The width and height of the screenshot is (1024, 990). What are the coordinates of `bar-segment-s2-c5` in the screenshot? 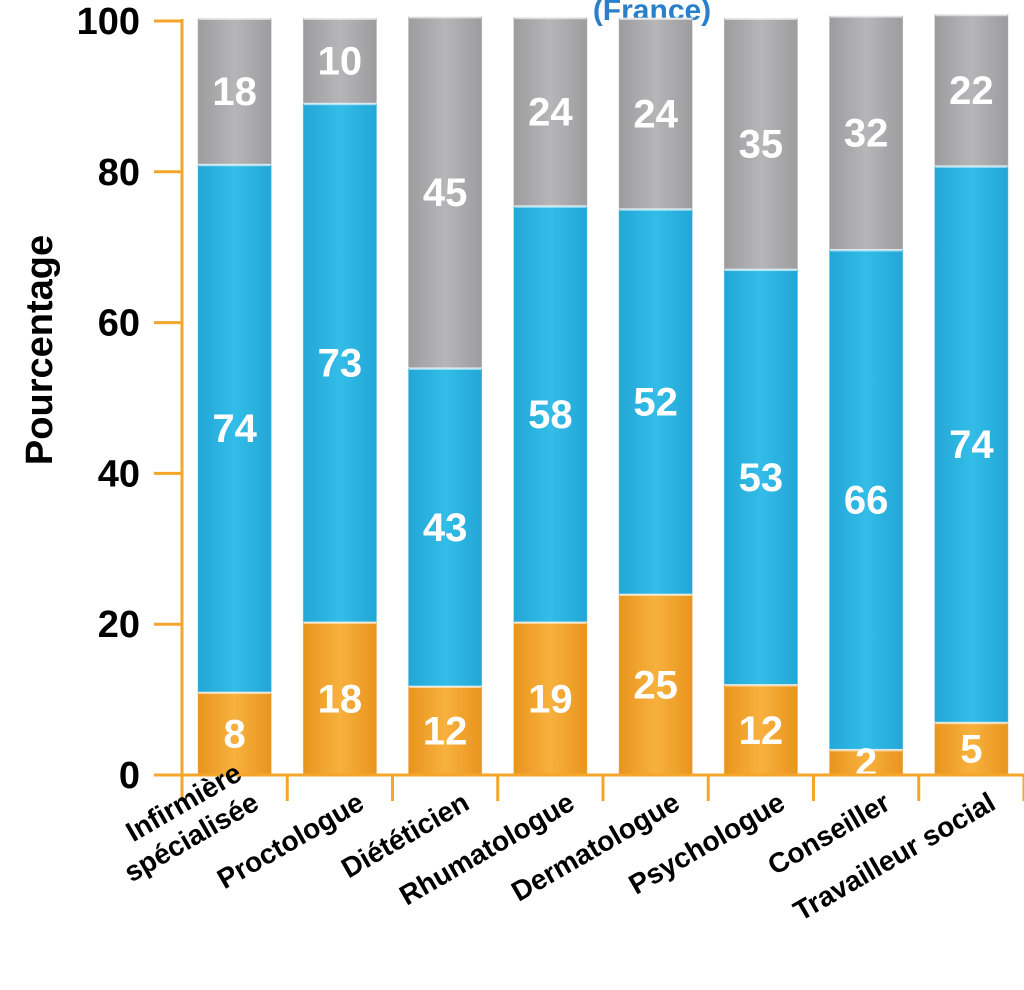 It's located at (761, 143).